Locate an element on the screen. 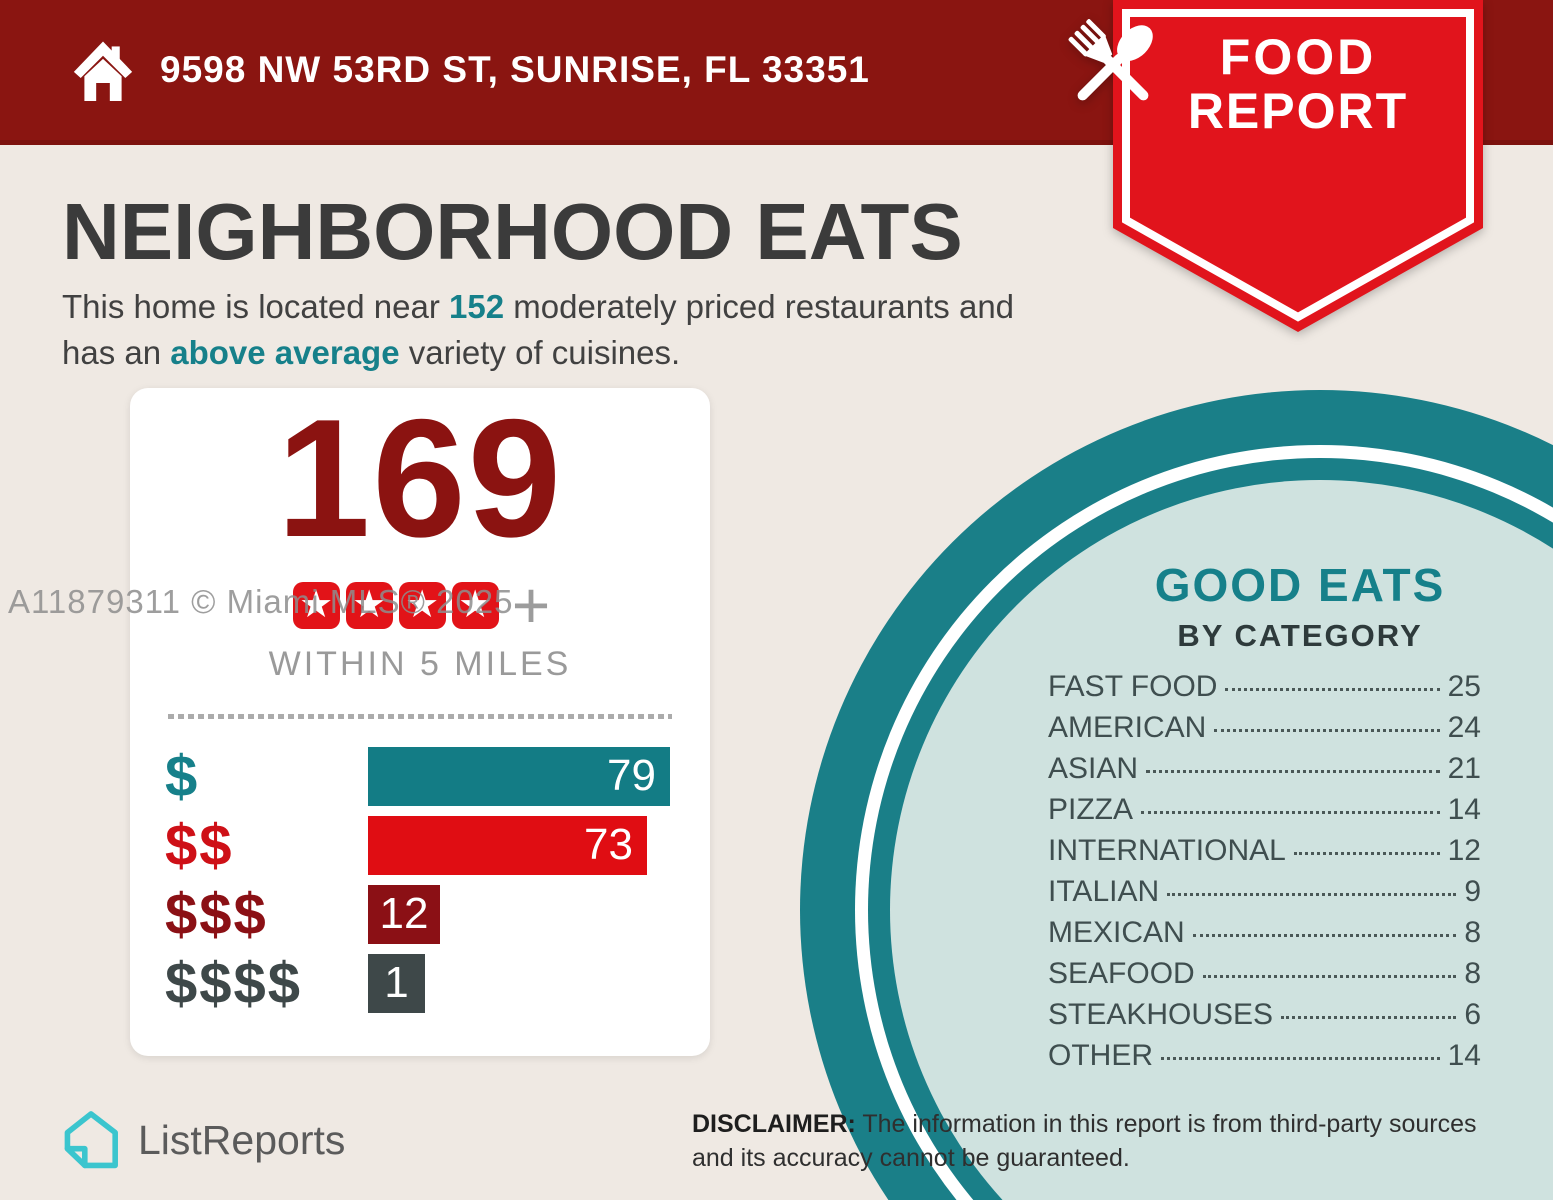  price-tier-label: $ is located at coordinates (182, 776).